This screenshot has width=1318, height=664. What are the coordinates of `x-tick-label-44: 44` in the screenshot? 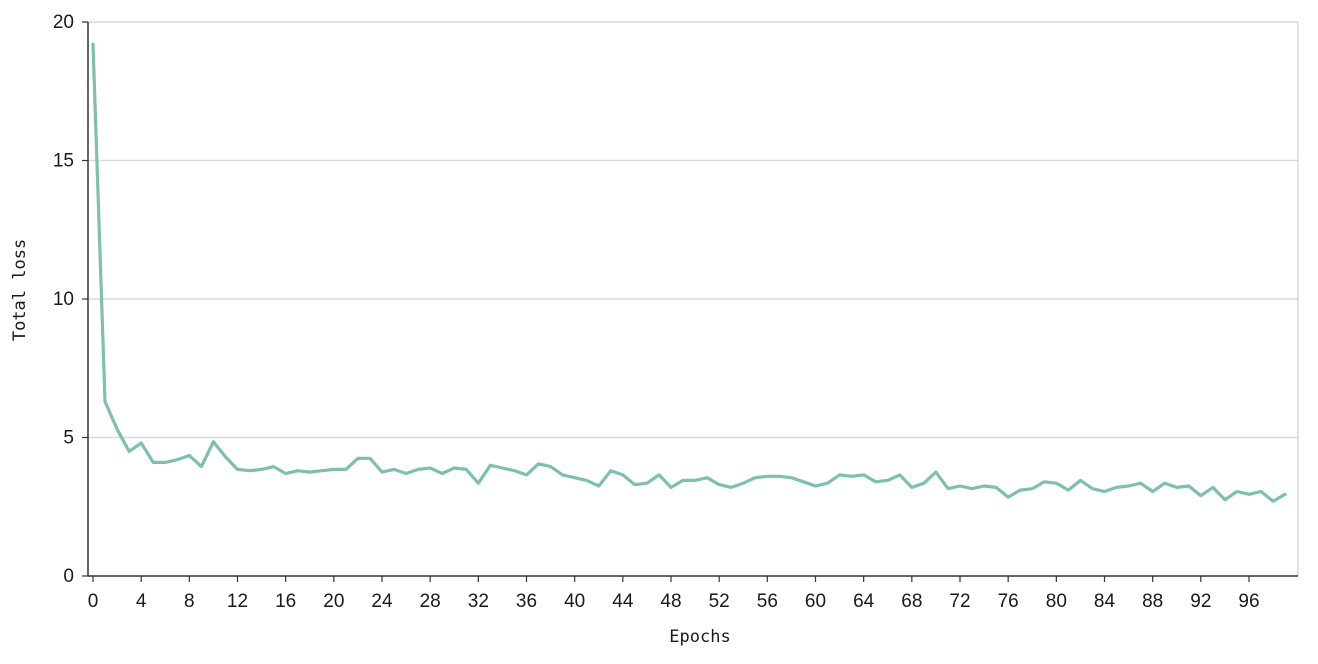 It's located at (623, 601).